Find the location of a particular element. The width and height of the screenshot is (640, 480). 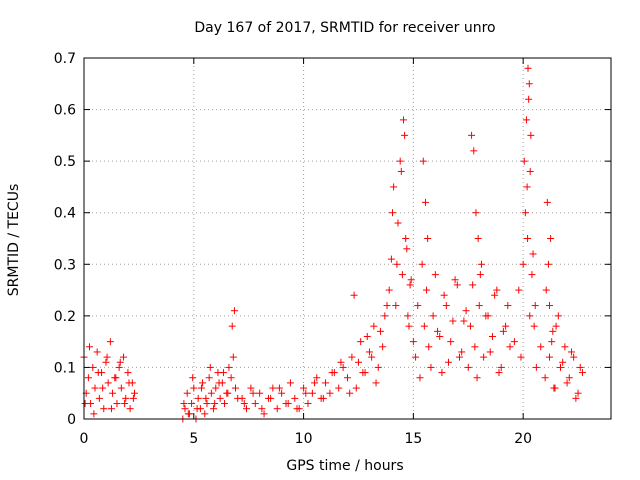

y-tick-label: 0.7 is located at coordinates (65, 59).